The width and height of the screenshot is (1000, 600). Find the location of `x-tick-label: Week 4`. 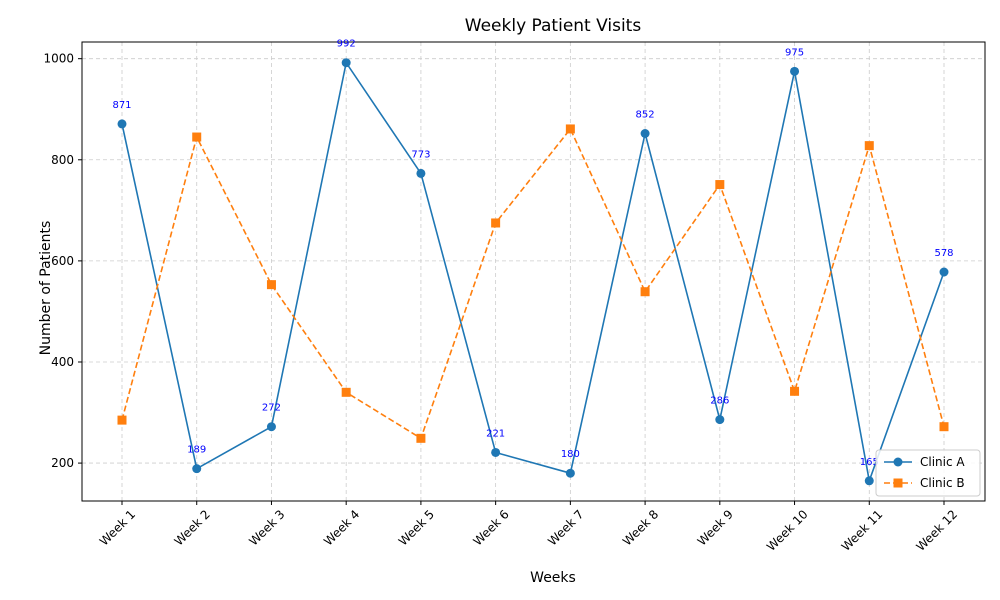

x-tick-label: Week 4 is located at coordinates (341, 527).